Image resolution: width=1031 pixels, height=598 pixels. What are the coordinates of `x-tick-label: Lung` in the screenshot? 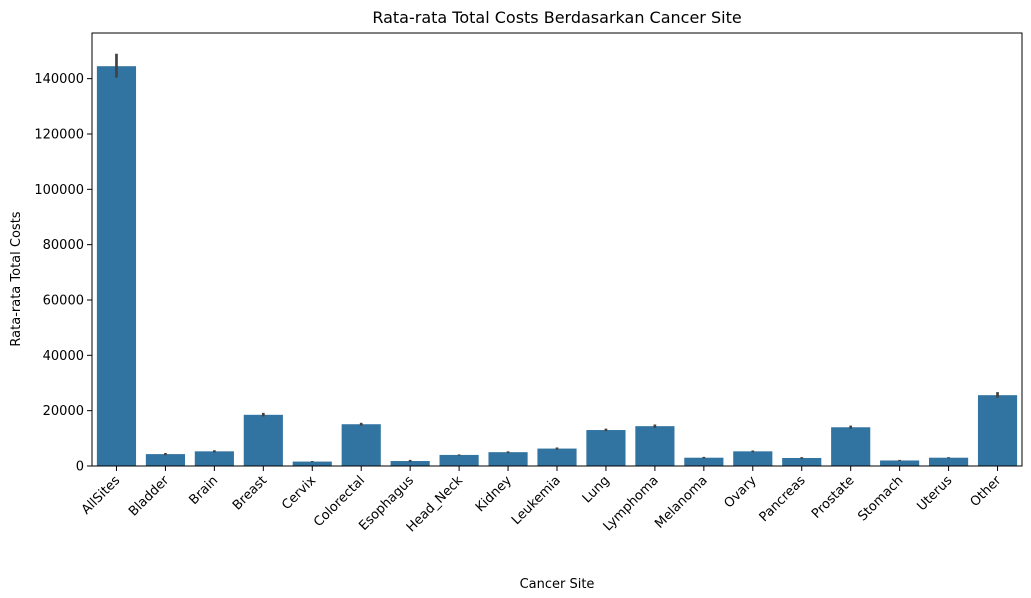 It's located at (596, 489).